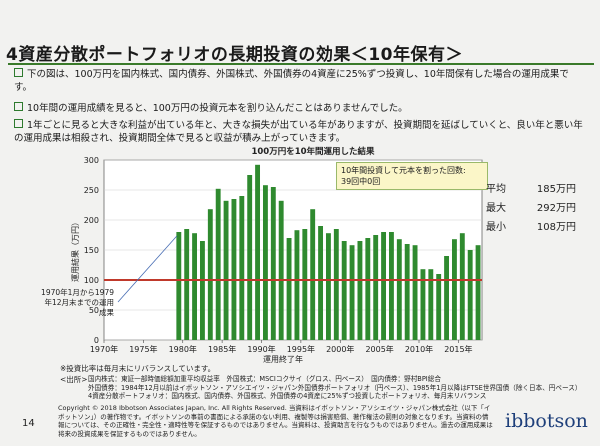 The width and height of the screenshot is (600, 446). I want to click on bar-2012, so click(439, 307).